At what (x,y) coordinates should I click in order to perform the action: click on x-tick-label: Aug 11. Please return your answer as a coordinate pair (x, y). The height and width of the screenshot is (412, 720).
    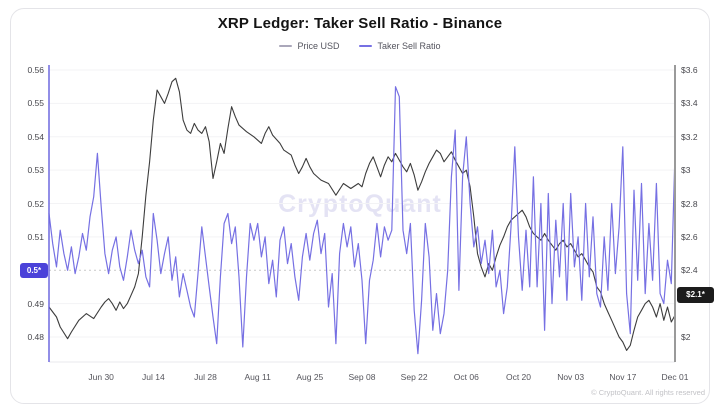
    Looking at the image, I should click on (257, 377).